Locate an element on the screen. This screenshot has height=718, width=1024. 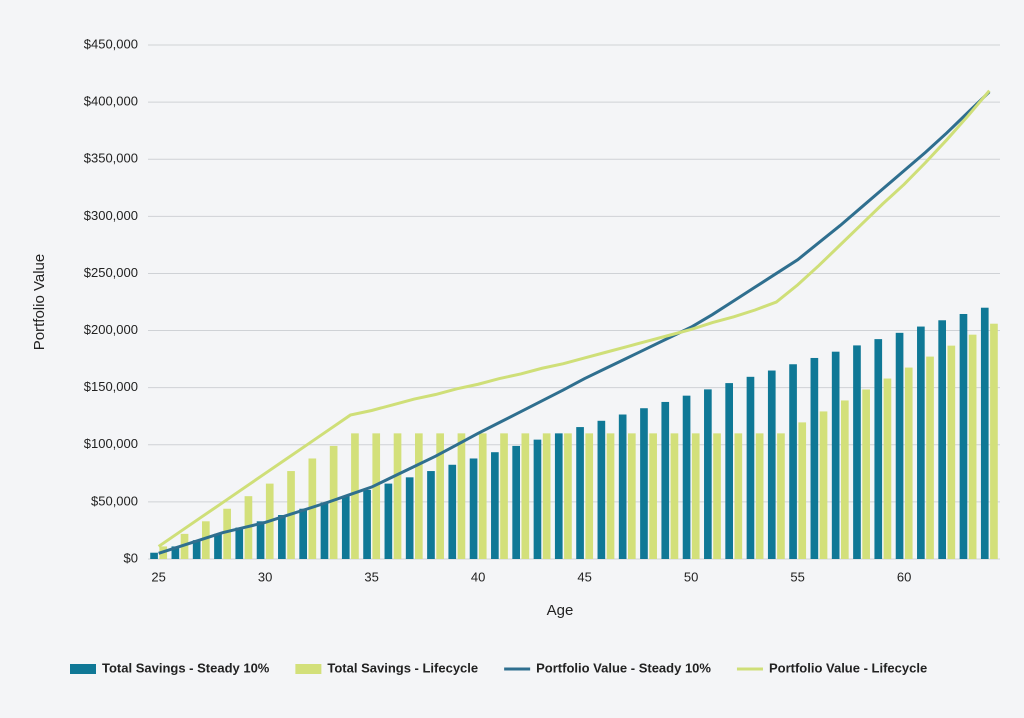
legend-label: Total Savings - Lifecycle is located at coordinates (402, 667).